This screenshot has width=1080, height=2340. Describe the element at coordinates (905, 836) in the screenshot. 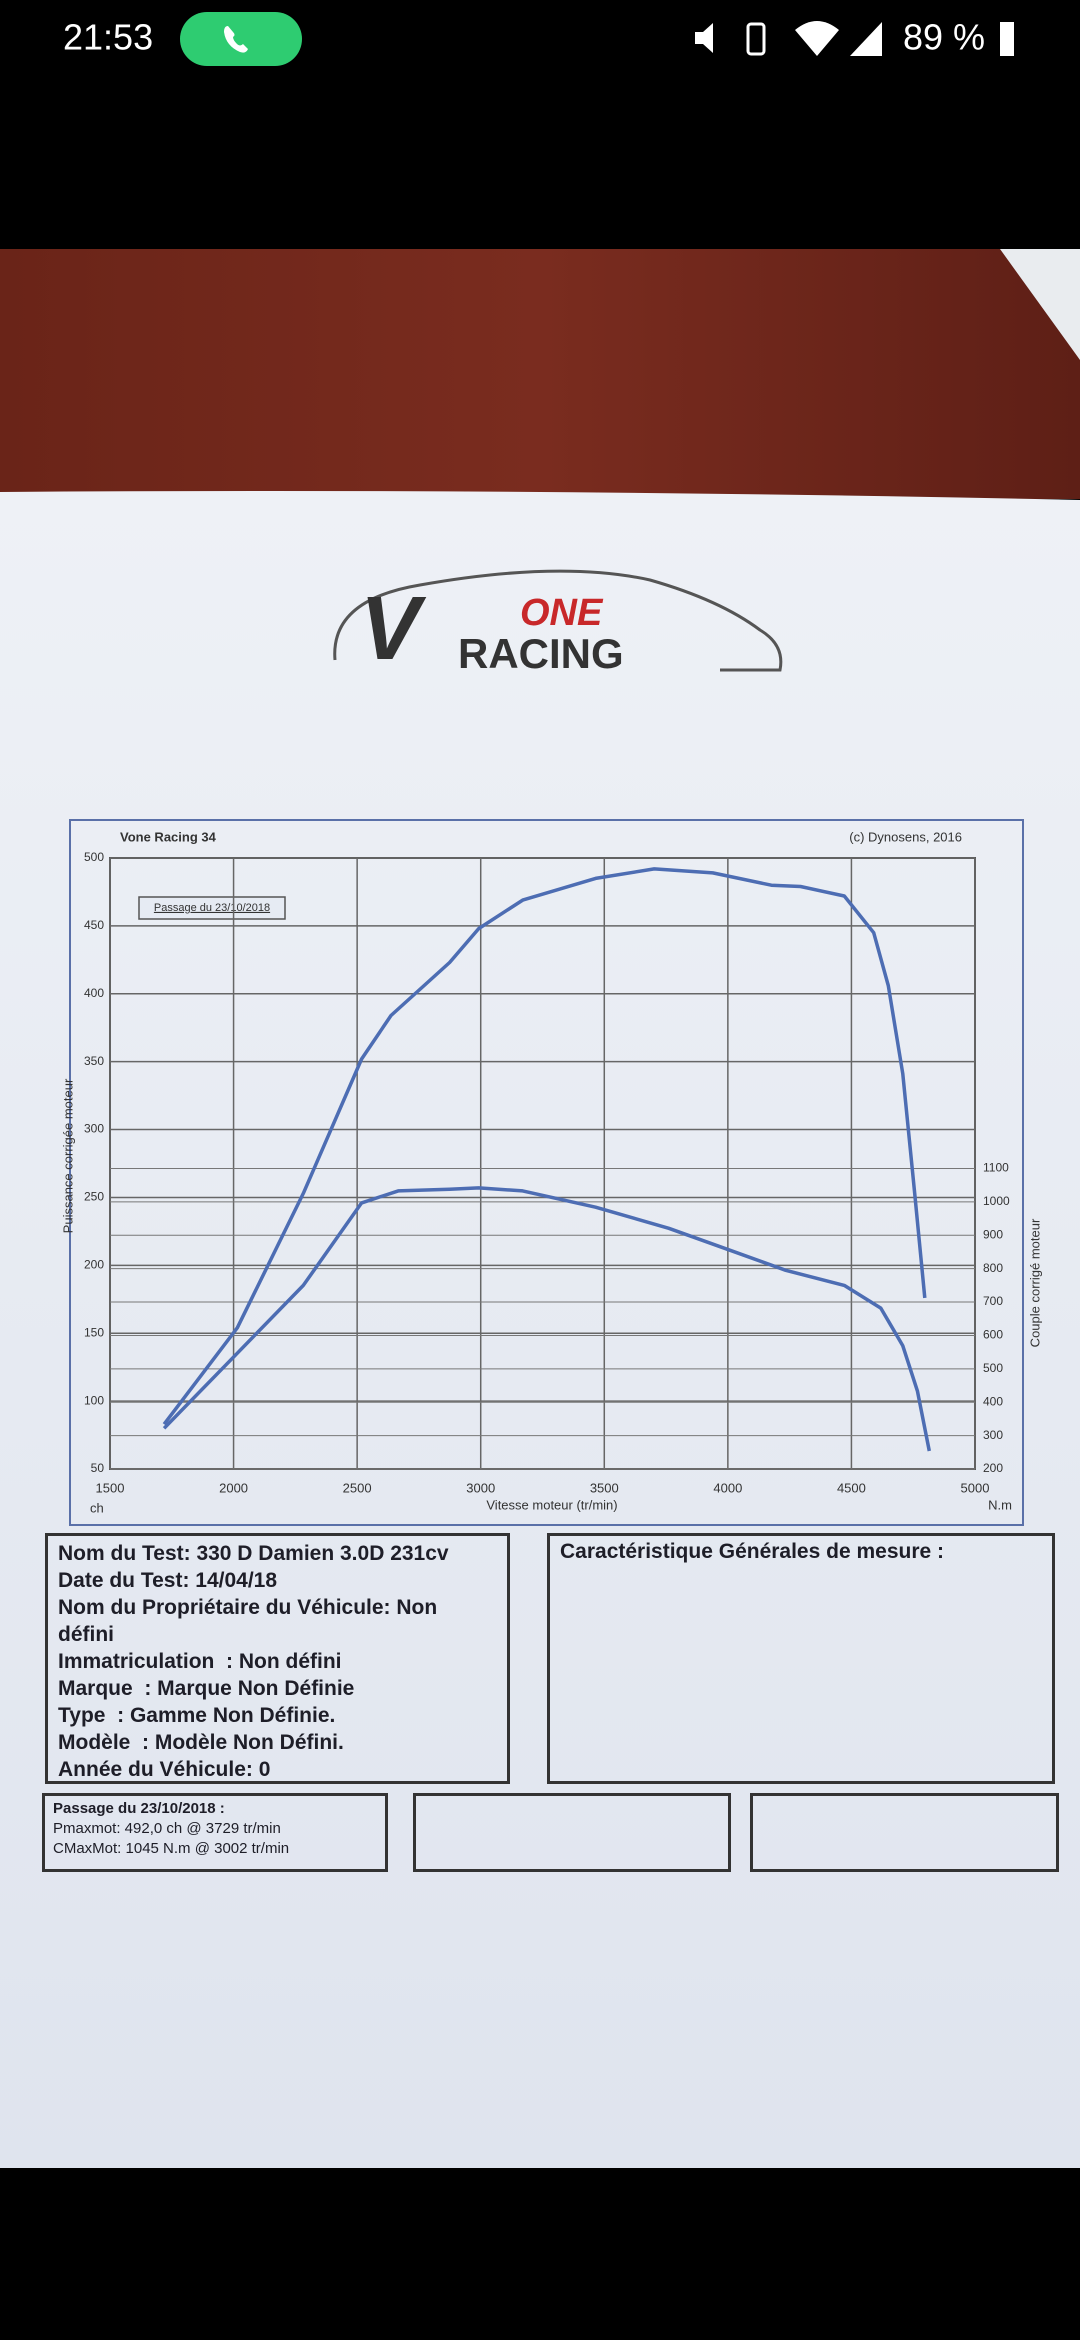

I see `chart-header-right: (c) Dynosens, 2016` at that location.